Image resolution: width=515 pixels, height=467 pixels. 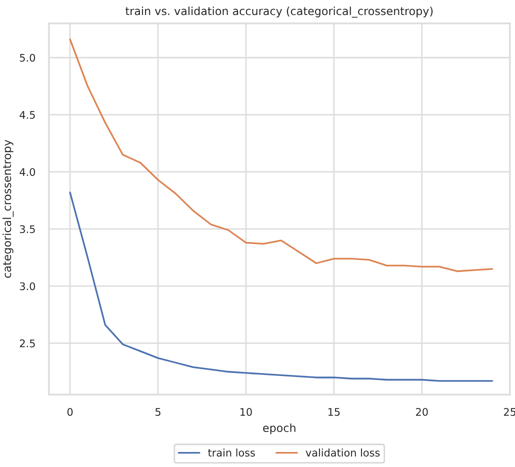 What do you see at coordinates (157, 412) in the screenshot?
I see `x-tick-label: 5` at bounding box center [157, 412].